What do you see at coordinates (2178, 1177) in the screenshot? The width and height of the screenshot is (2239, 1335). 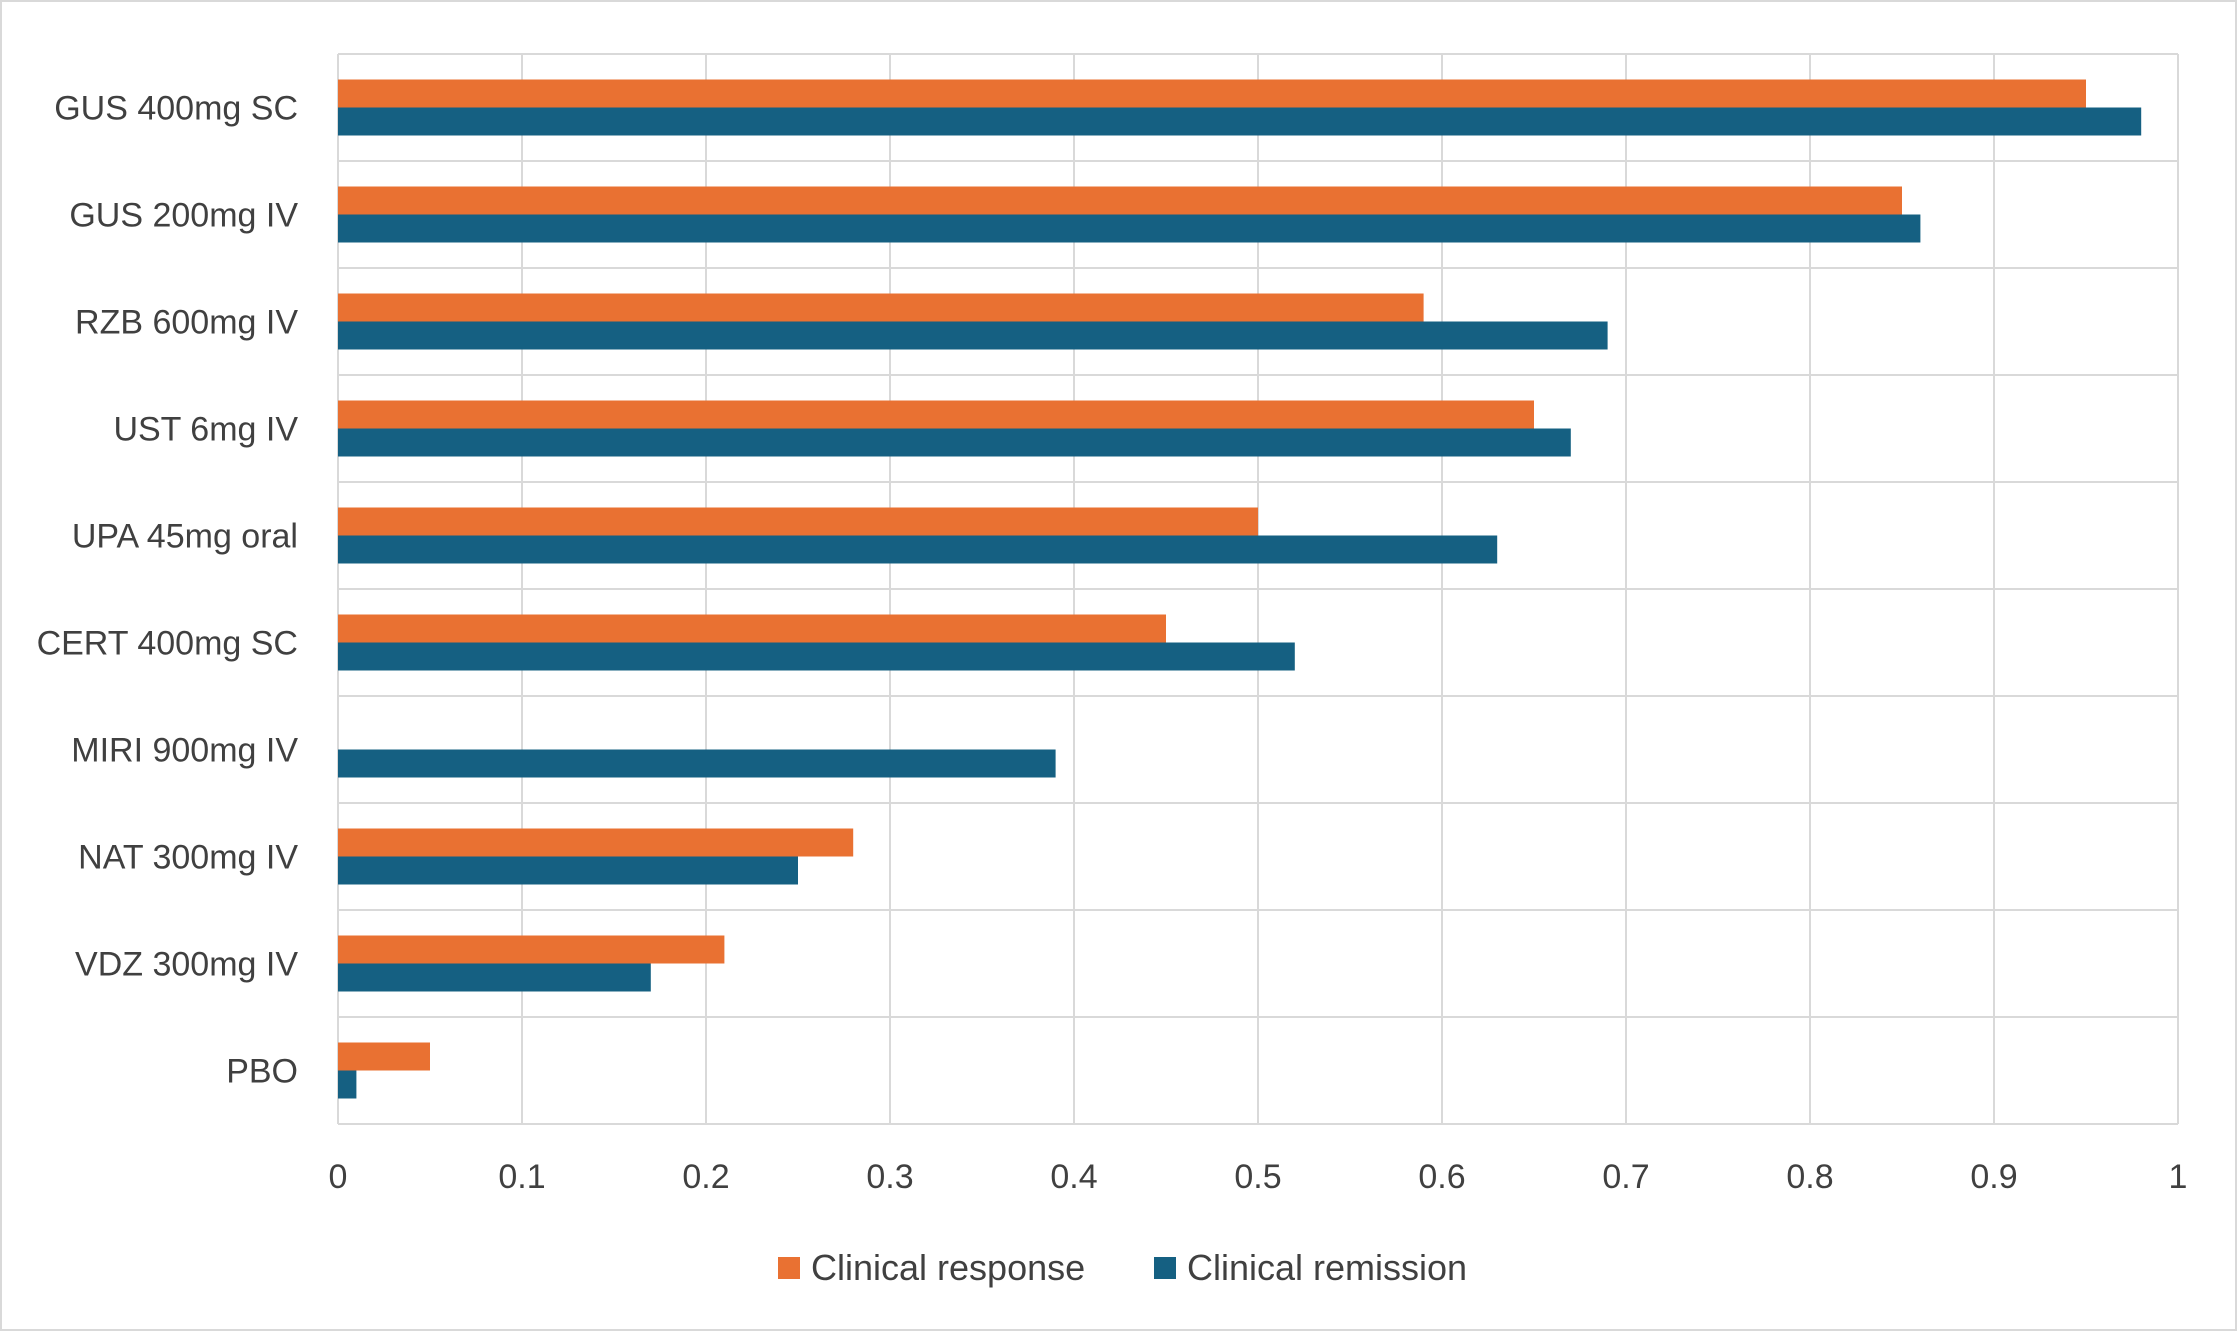 I see `x-tick-label: 1` at bounding box center [2178, 1177].